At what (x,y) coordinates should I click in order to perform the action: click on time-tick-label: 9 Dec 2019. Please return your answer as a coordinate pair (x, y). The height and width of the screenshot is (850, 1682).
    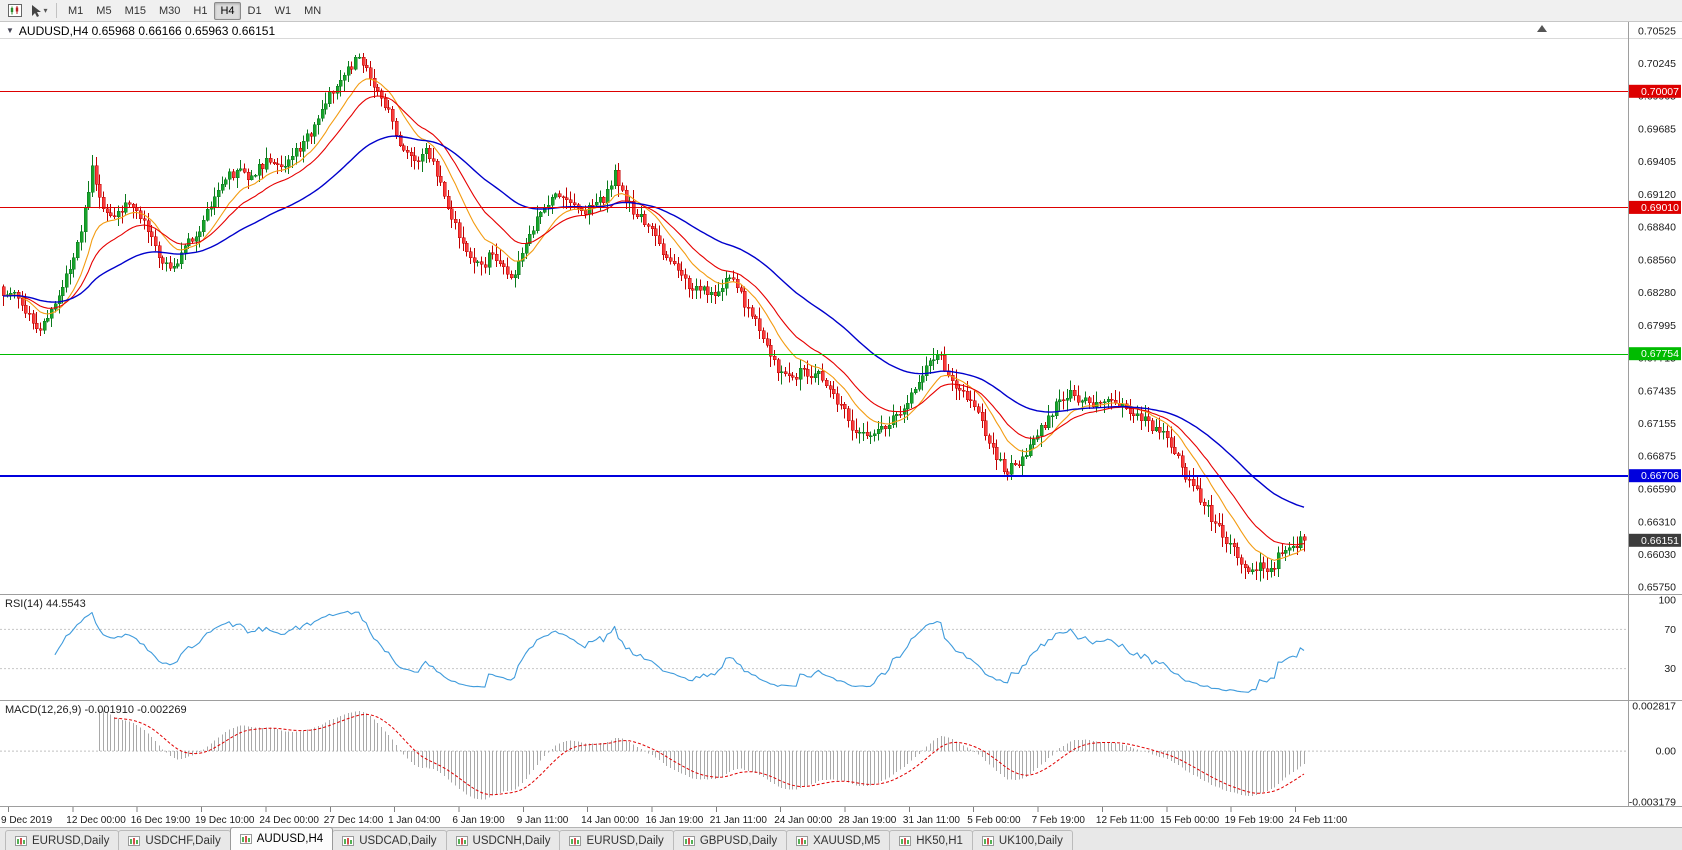
    Looking at the image, I should click on (27, 820).